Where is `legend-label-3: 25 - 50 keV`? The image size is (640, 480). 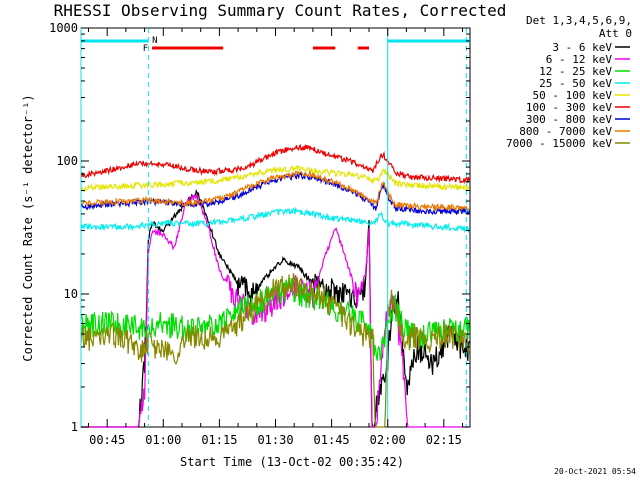 legend-label-3: 25 - 50 keV is located at coordinates (575, 83).